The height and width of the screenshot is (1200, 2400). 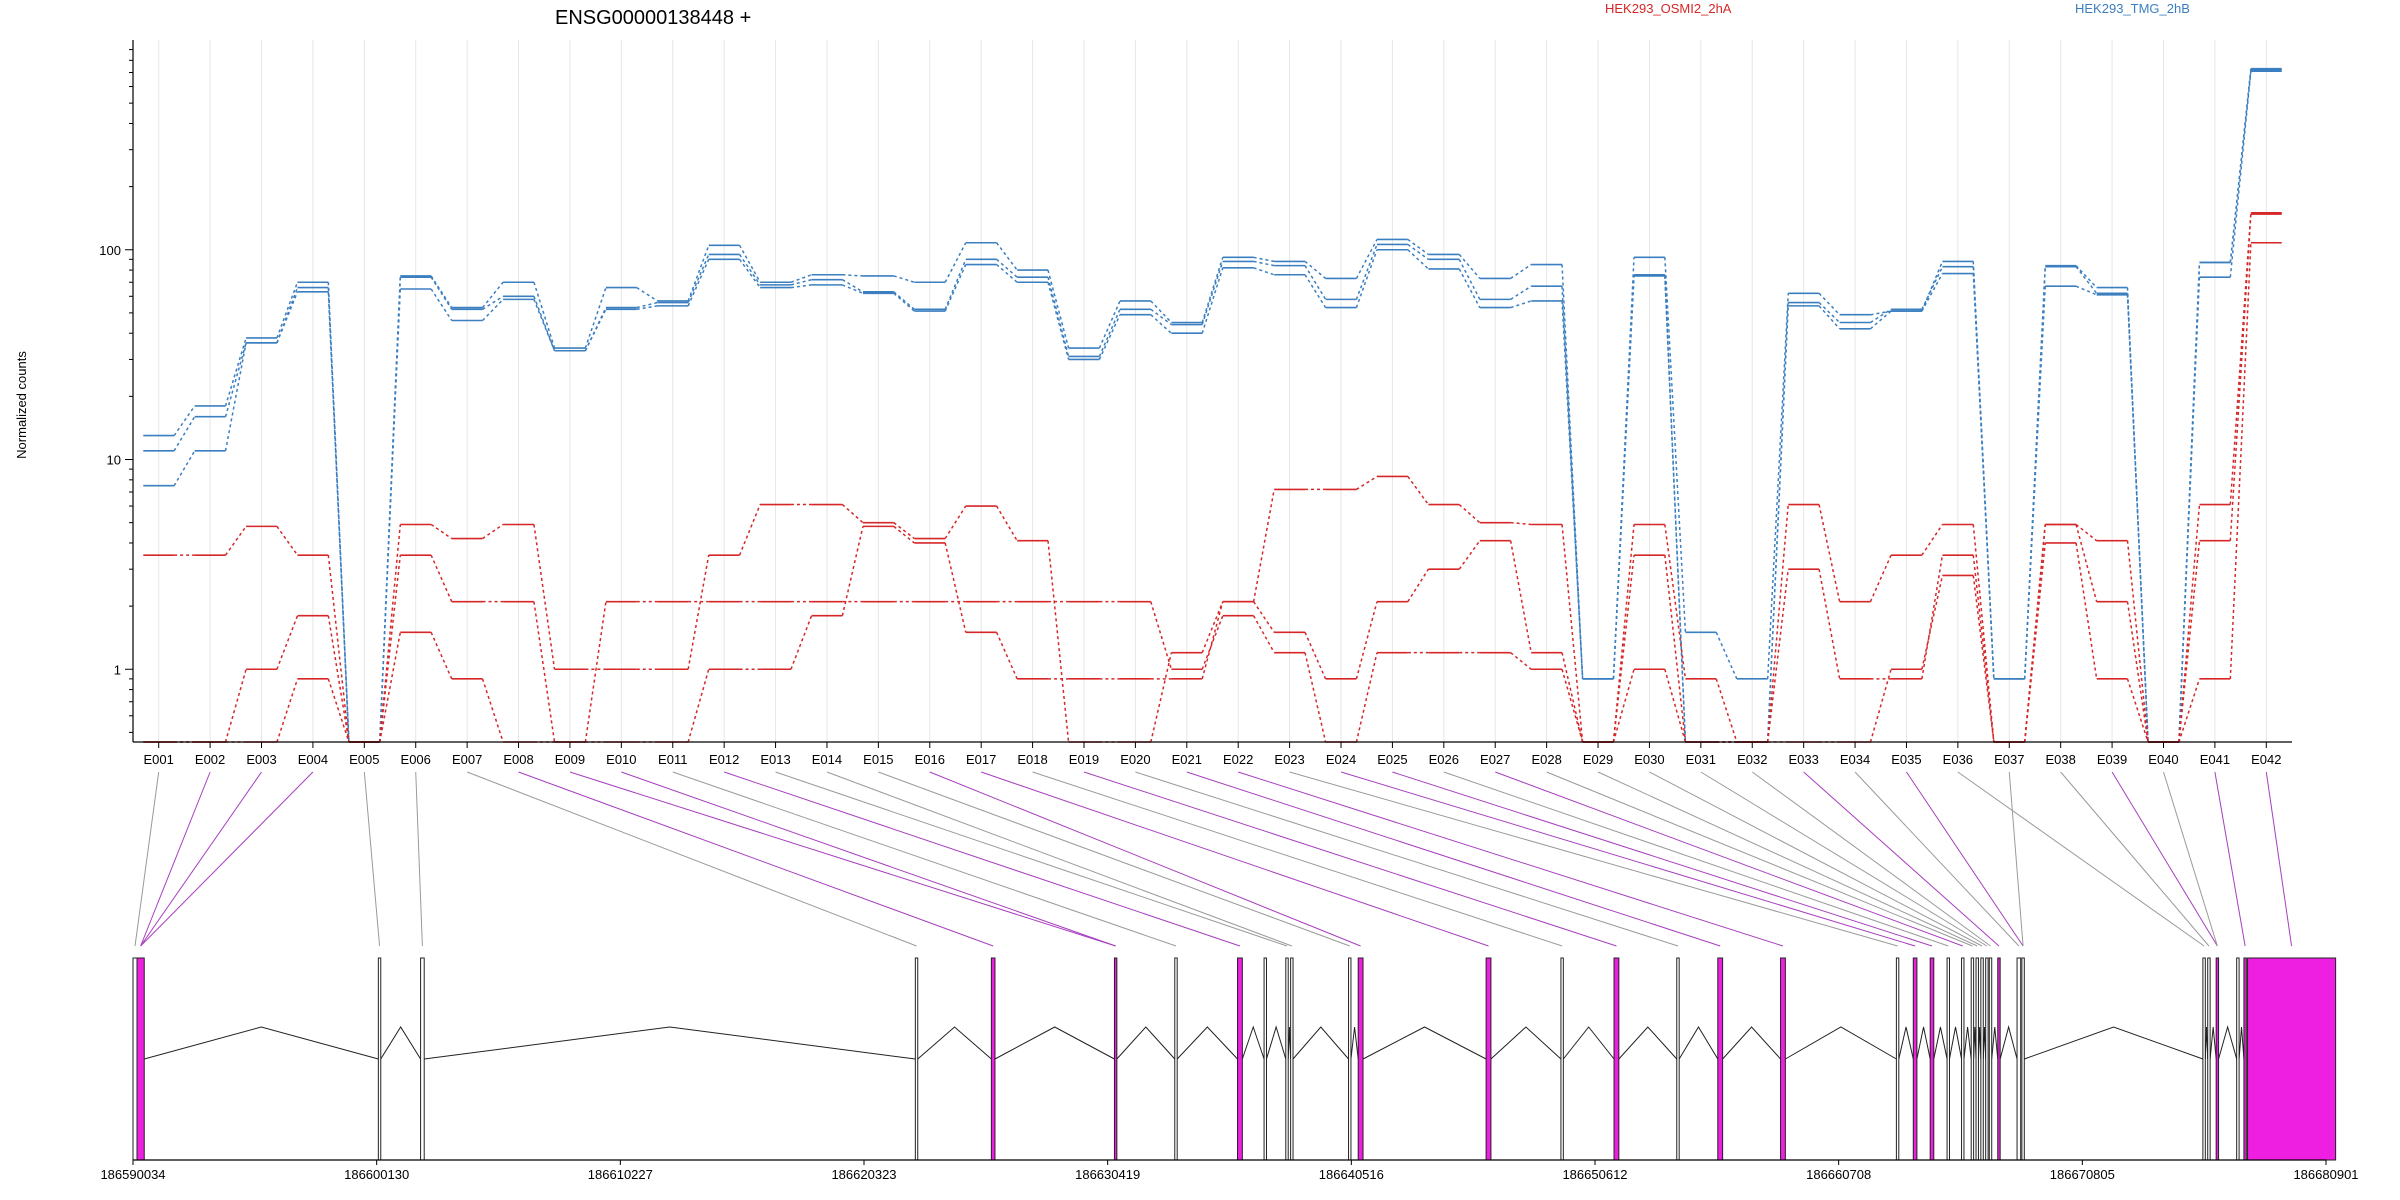 What do you see at coordinates (1341, 759) in the screenshot?
I see `x-tick-label: E024` at bounding box center [1341, 759].